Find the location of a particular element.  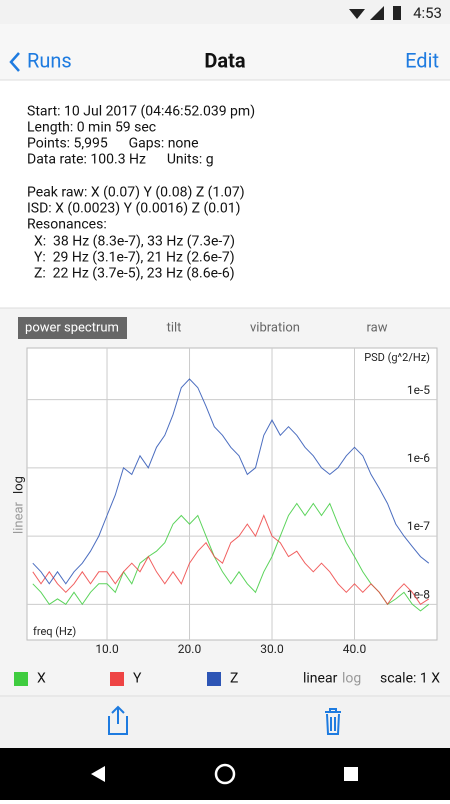

x-tick-label: 20.0 is located at coordinates (190, 649).